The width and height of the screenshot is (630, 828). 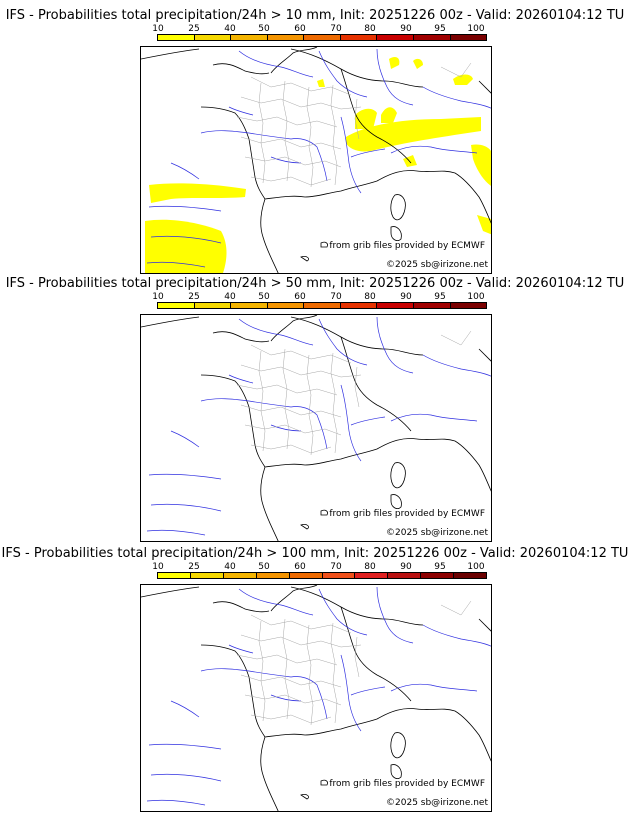 I want to click on precip-jura, so click(x=366, y=118).